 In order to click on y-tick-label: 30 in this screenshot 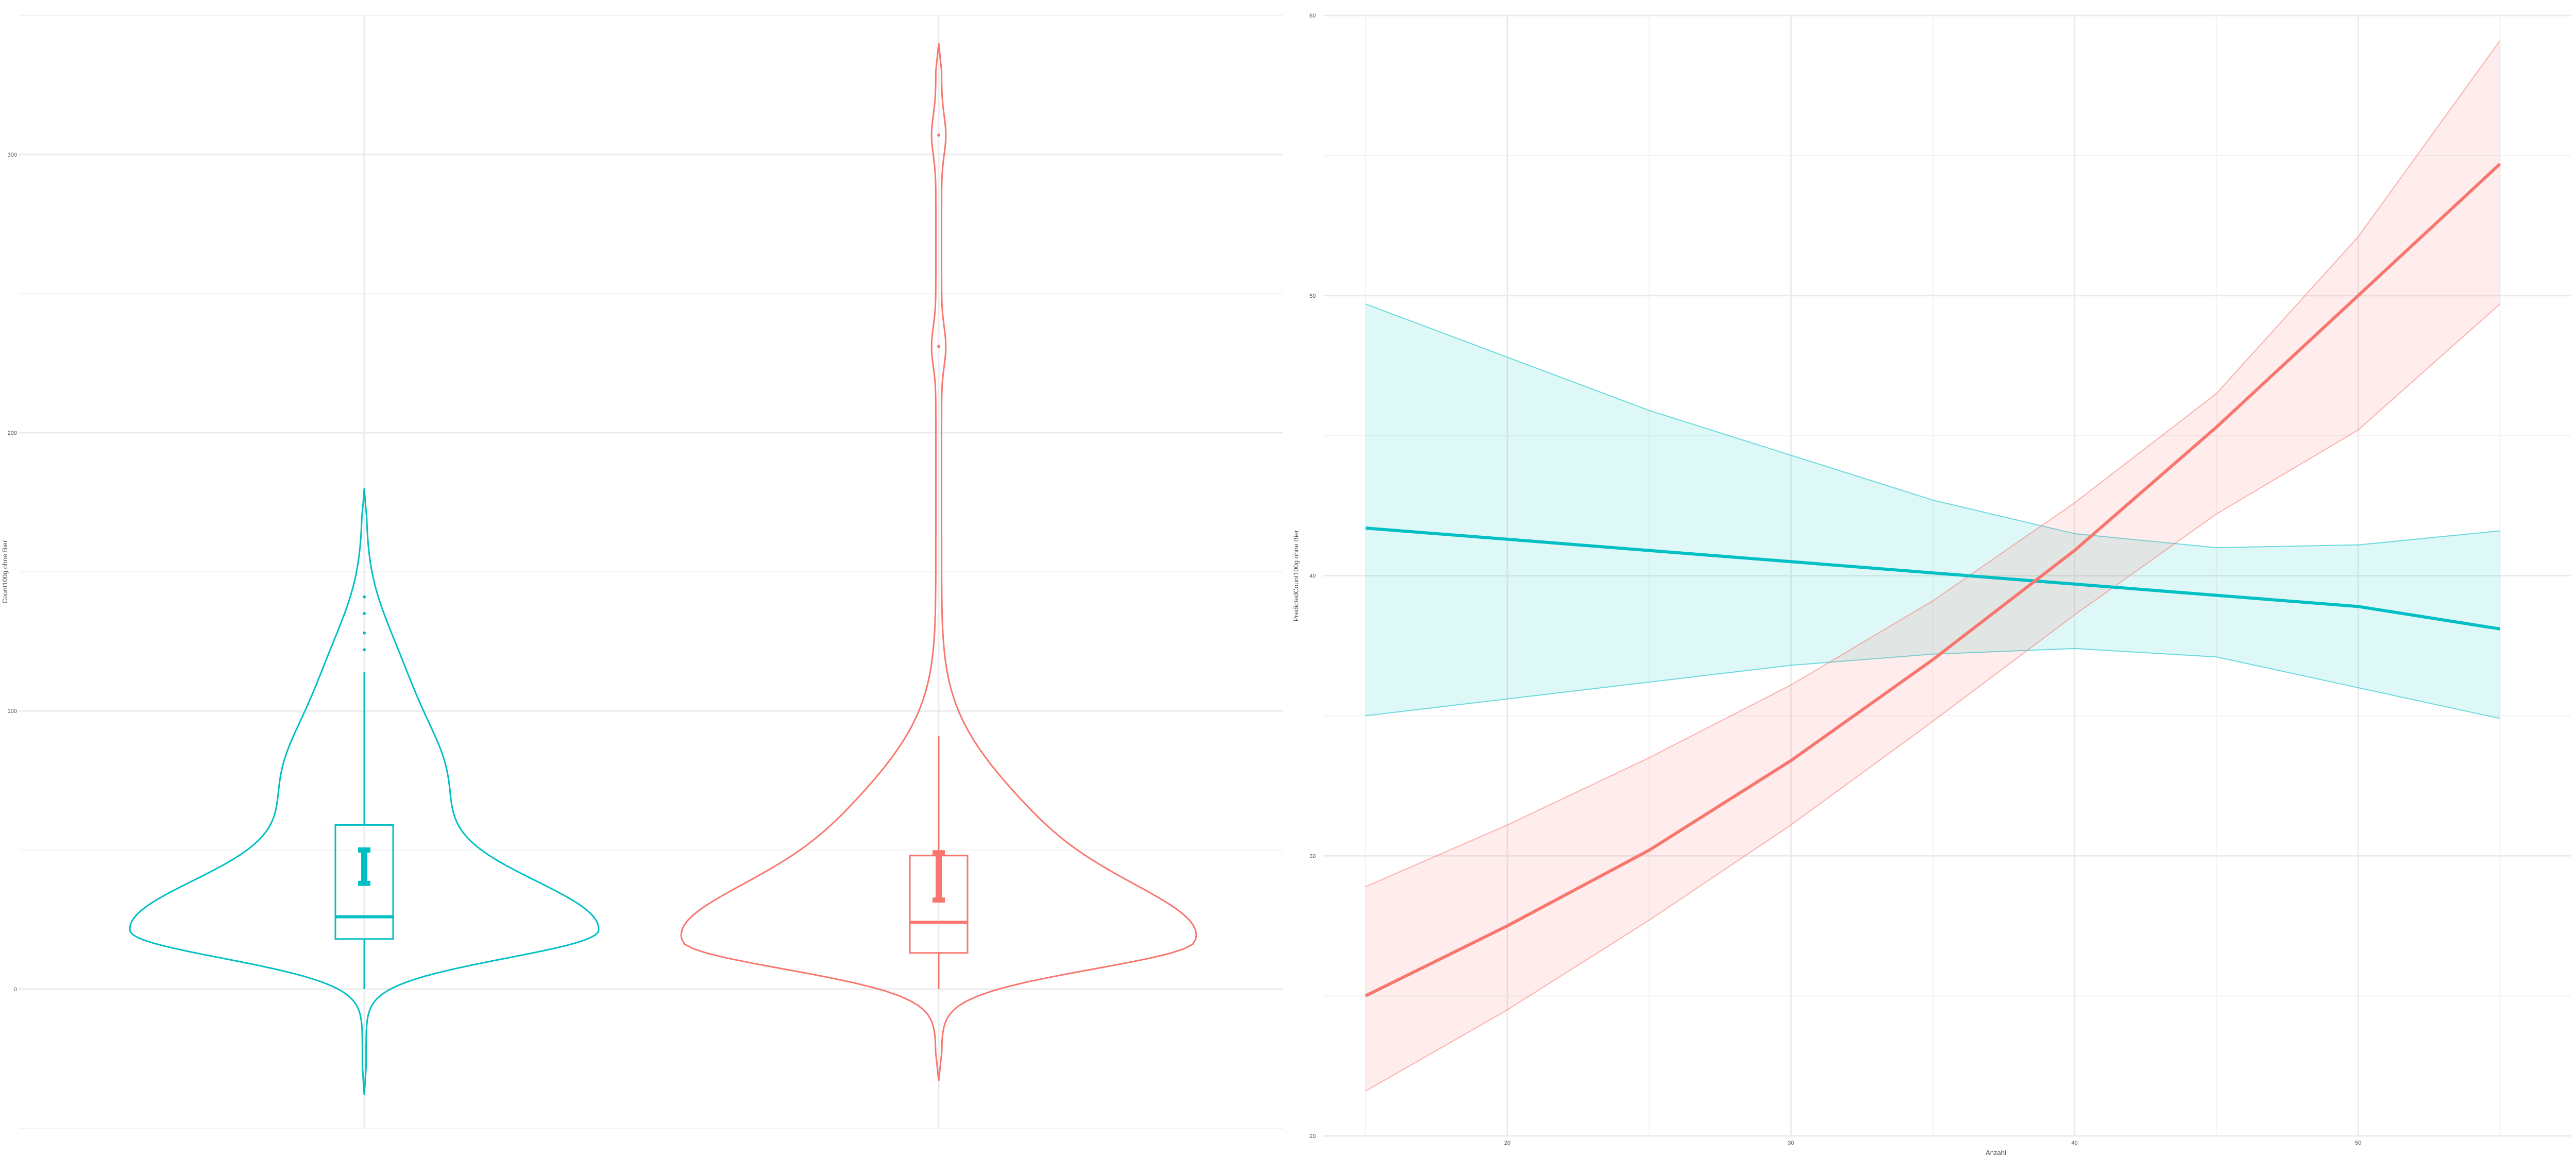, I will do `click(1313, 856)`.